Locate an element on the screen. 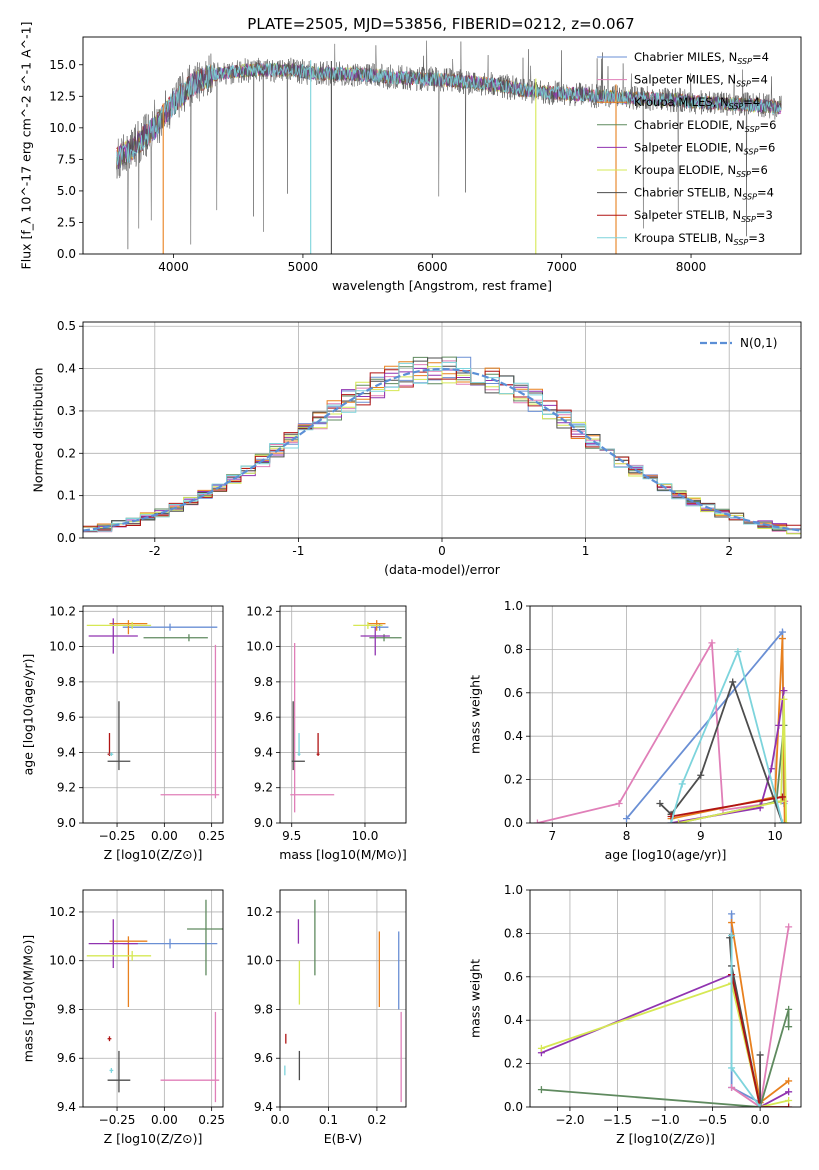  gaussian-curve is located at coordinates (442, 449).